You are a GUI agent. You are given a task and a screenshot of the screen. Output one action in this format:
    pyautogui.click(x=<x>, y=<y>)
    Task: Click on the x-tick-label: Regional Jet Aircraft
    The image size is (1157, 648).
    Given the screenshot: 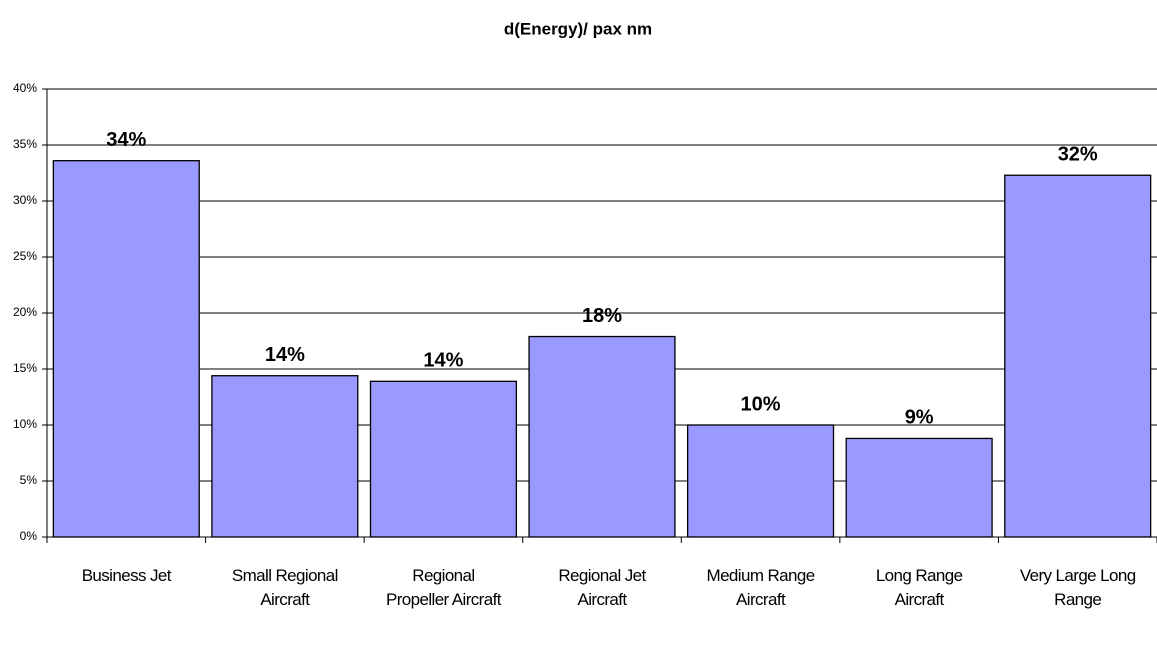 What is the action you would take?
    pyautogui.click(x=602, y=587)
    